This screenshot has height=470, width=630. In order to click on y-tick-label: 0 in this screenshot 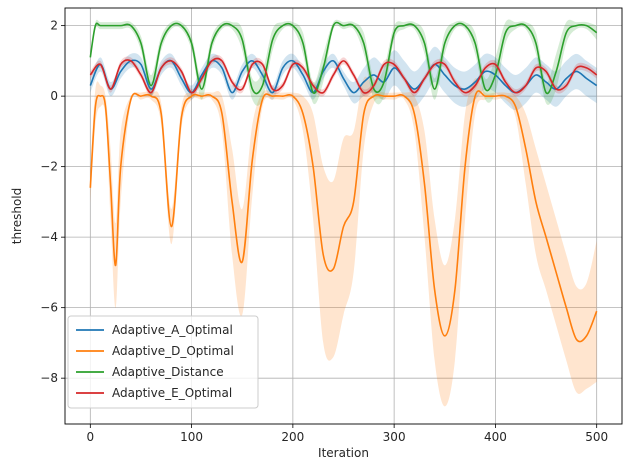, I will do `click(54, 96)`.